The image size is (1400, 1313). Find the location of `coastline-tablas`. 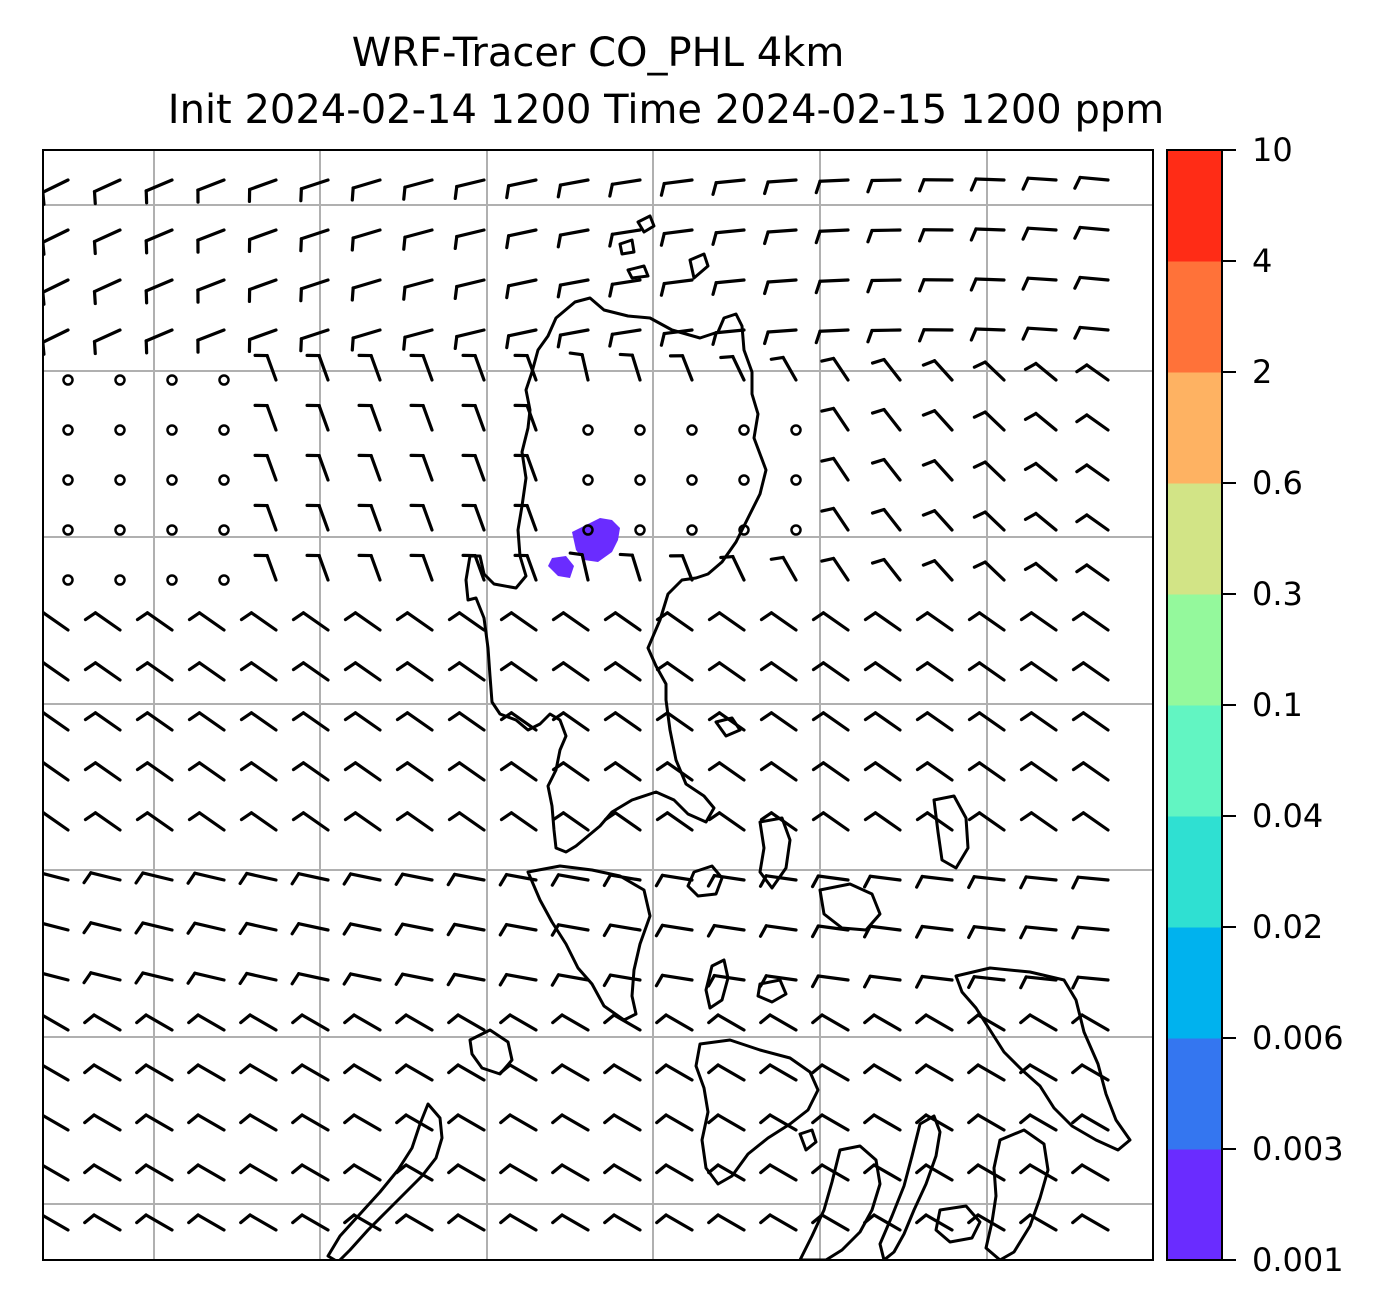

coastline-tablas is located at coordinates (717, 984).